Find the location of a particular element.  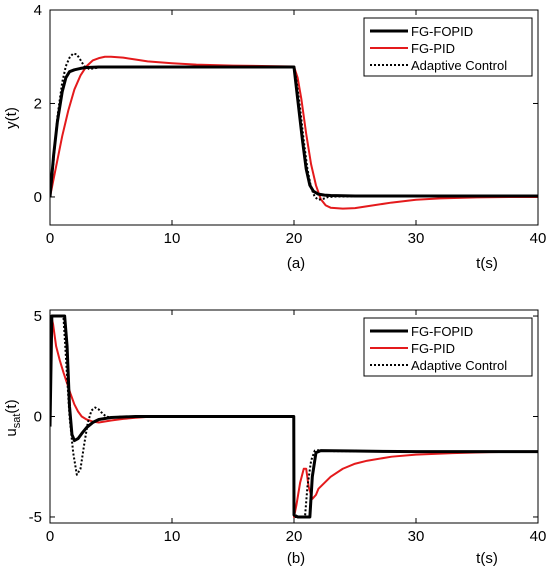

x-tick-label-b: 10 is located at coordinates (172, 536).